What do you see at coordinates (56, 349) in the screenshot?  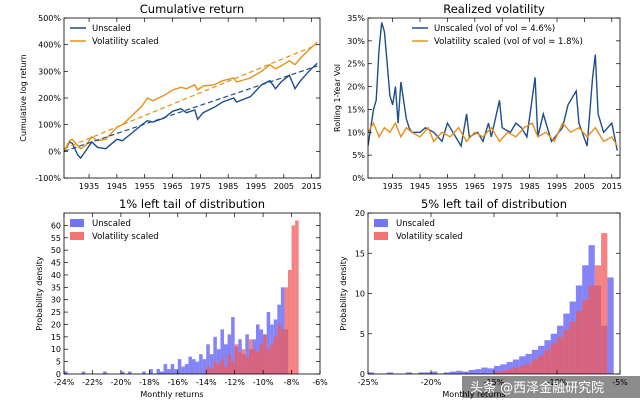 I see `y-tick-label: 10` at bounding box center [56, 349].